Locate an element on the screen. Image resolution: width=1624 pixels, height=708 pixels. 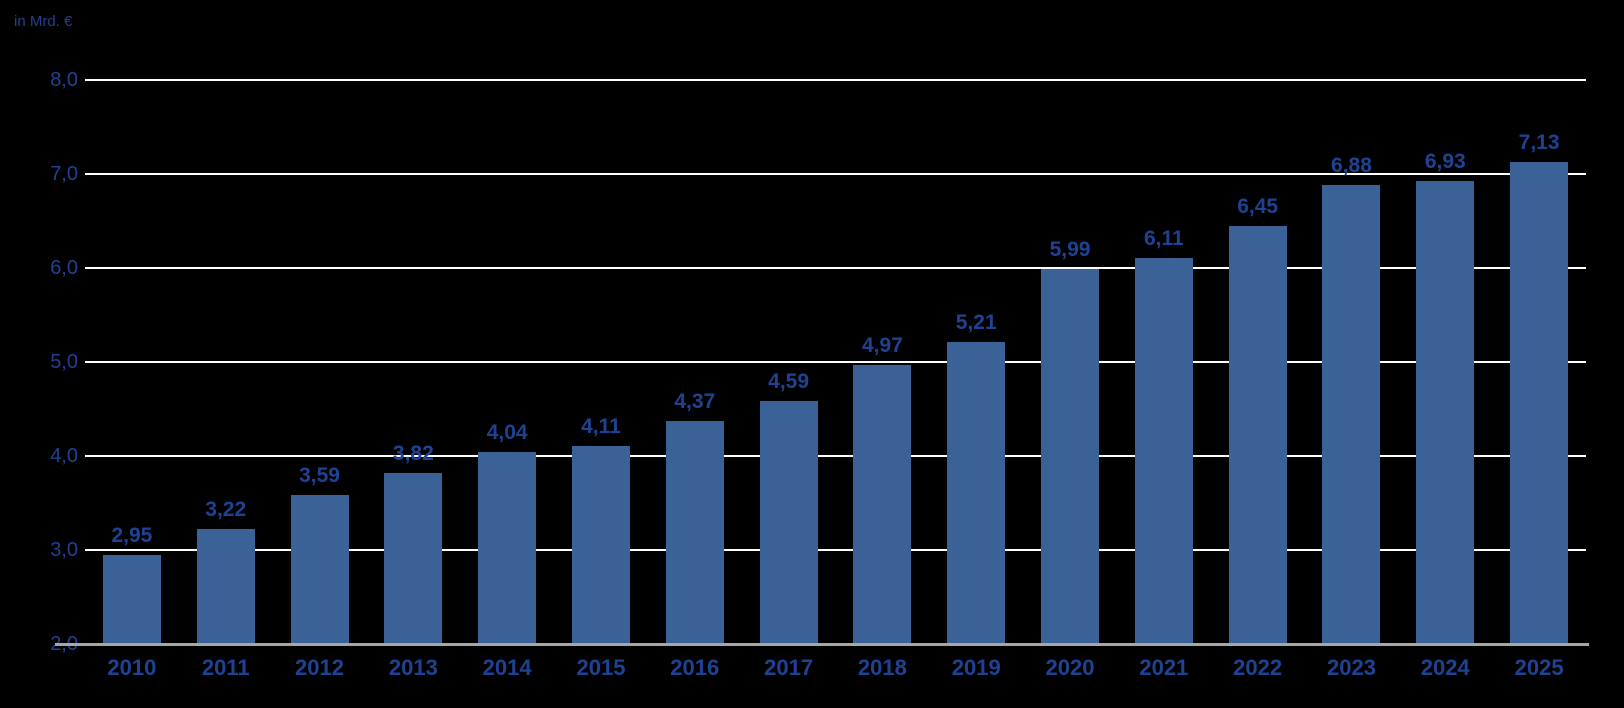
x-tick-2014: 2014 is located at coordinates (507, 667).